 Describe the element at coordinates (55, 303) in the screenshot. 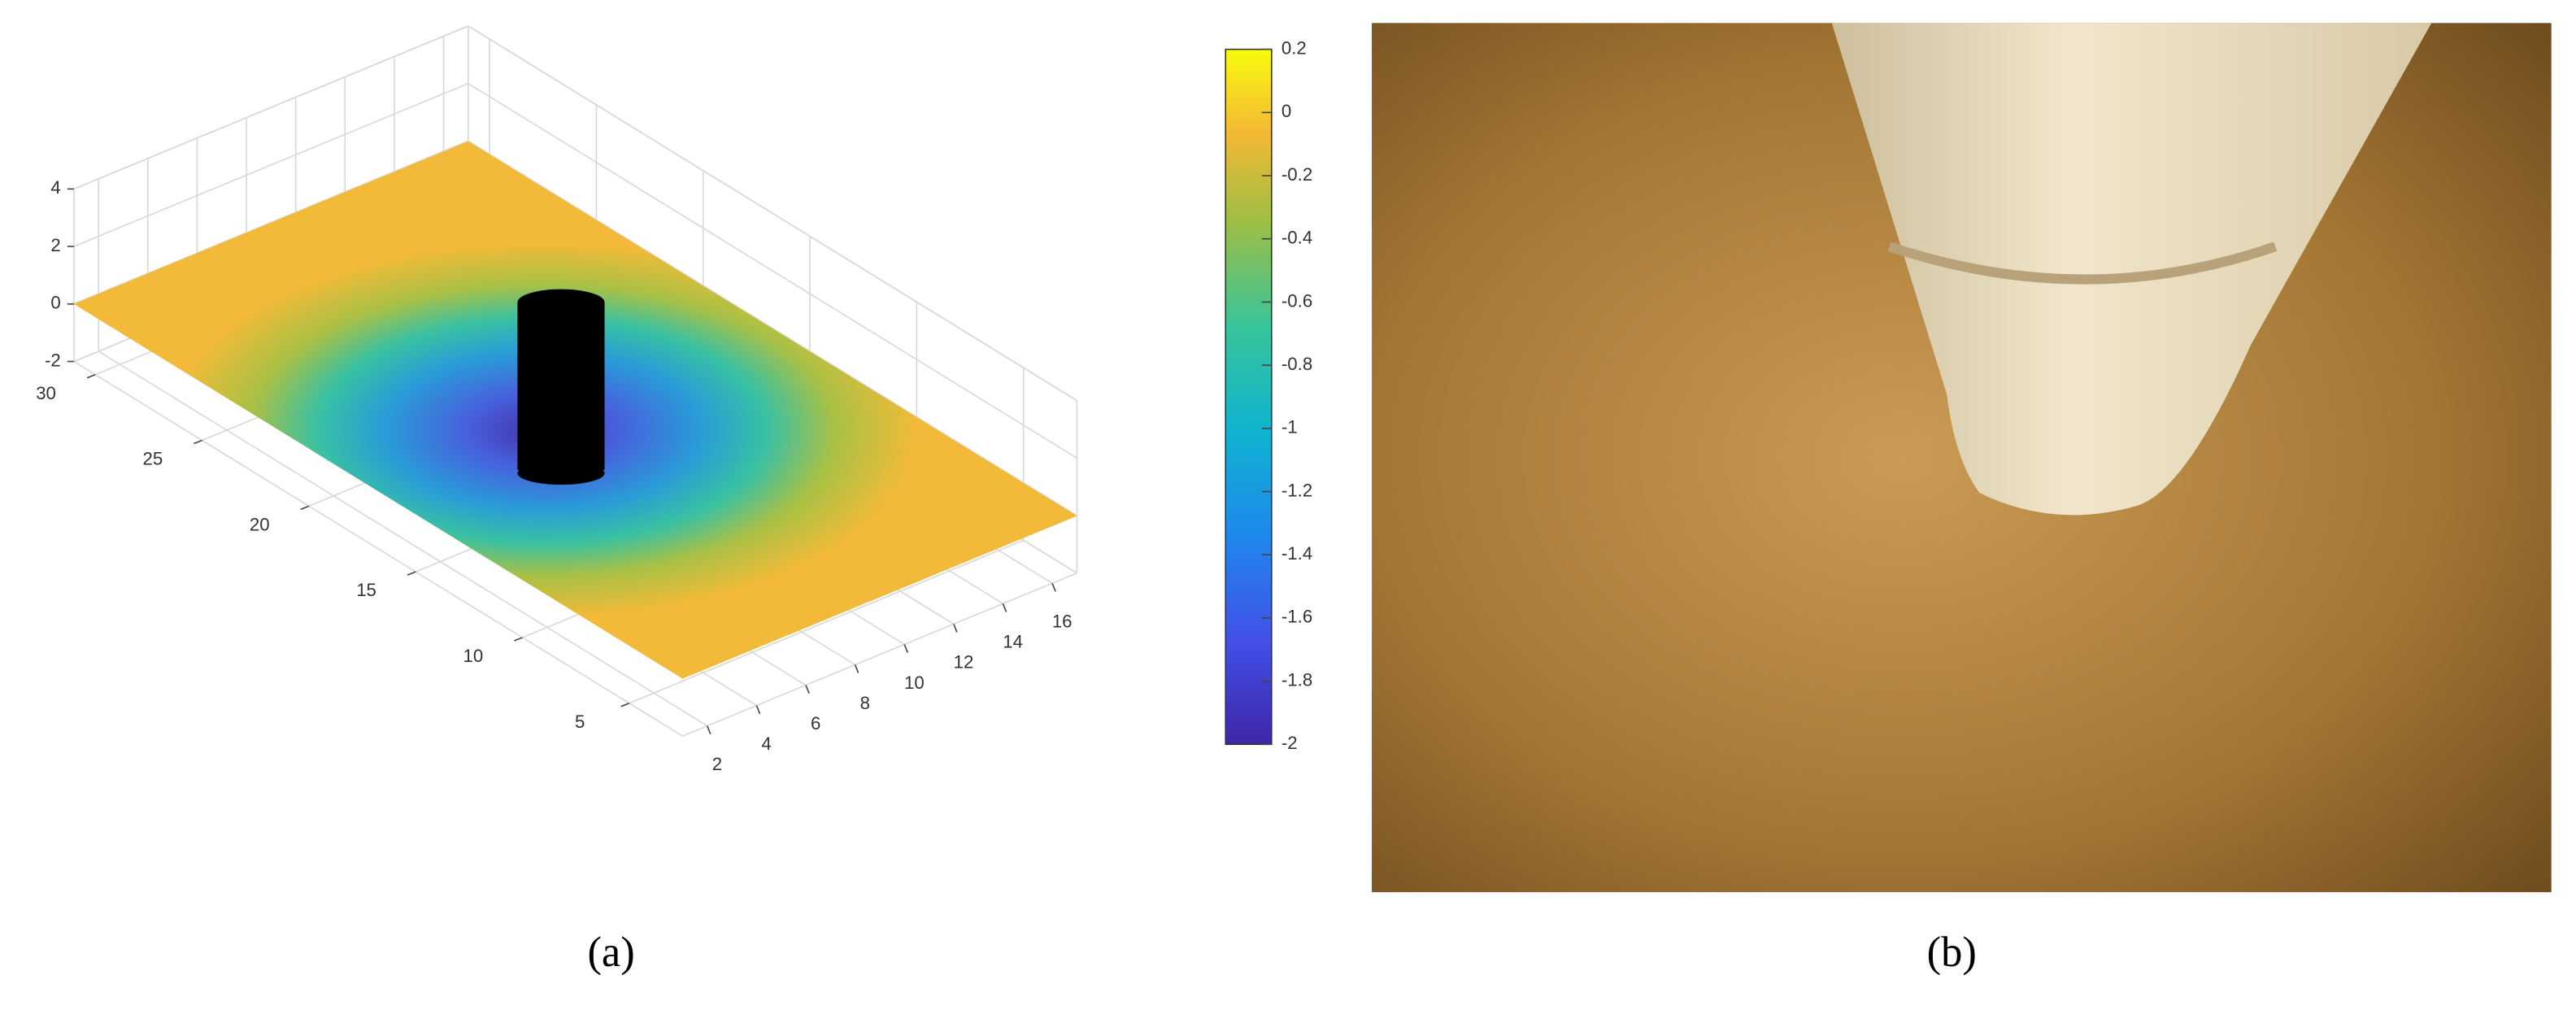

I see `z-tick-label: 0` at that location.